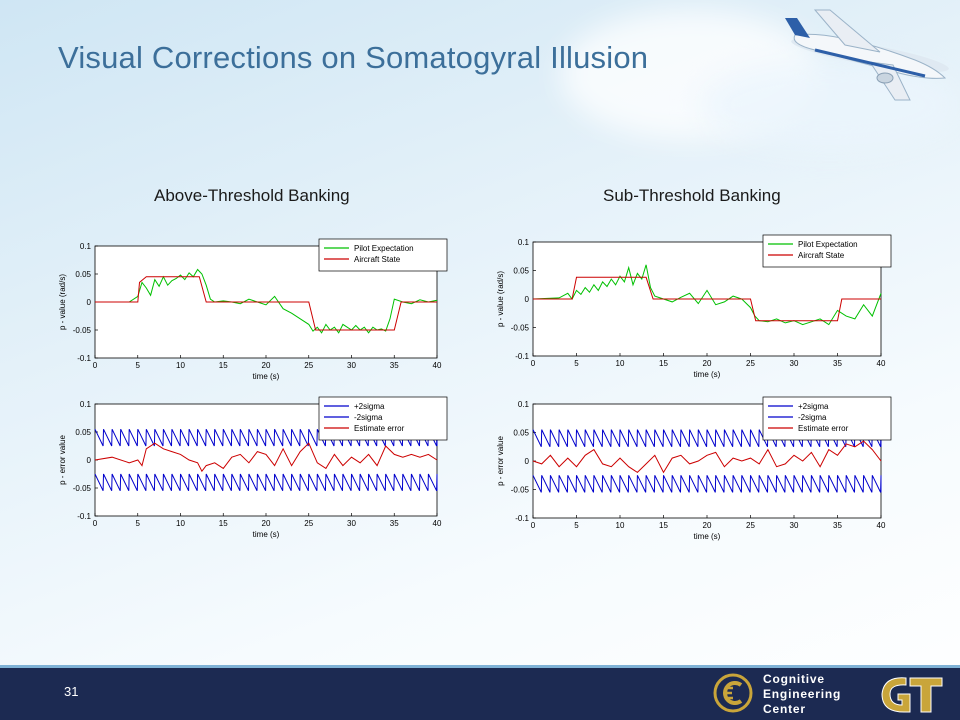  I want to click on page-number: 31, so click(71, 691).